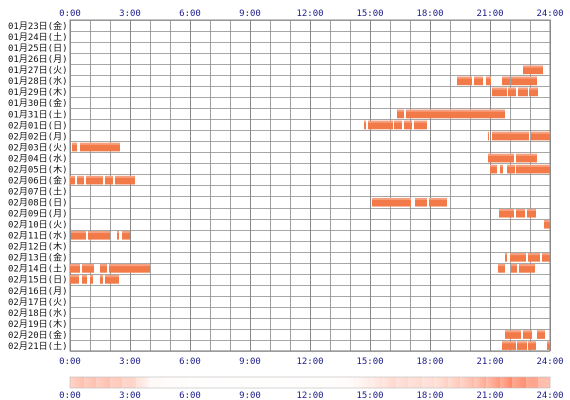 This screenshot has height=400, width=570. I want to click on row-label: 02月04日(水), so click(38, 158).